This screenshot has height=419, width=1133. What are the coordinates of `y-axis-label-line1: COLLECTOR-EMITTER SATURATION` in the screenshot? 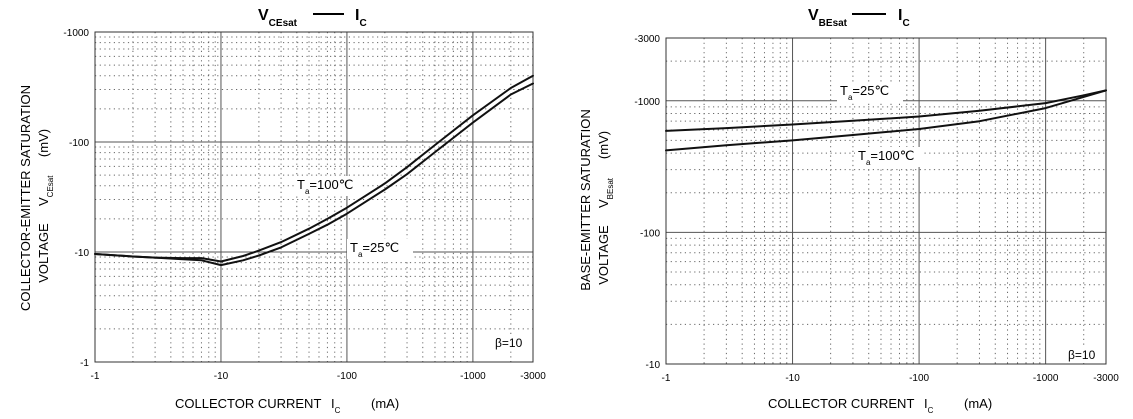 It's located at (25, 198).